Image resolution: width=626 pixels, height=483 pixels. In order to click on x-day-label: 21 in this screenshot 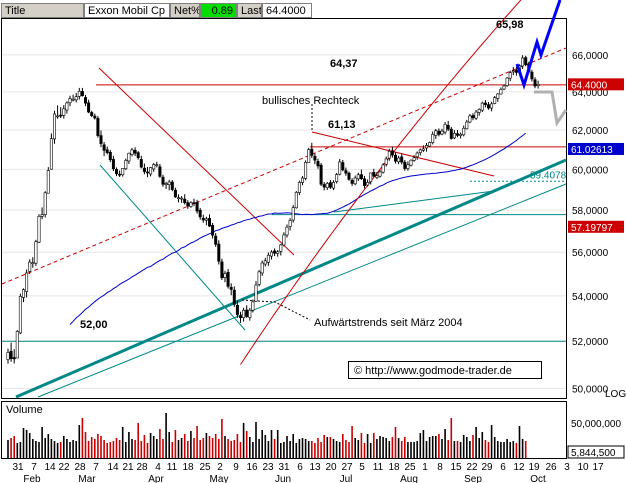, I will do `click(128, 467)`.